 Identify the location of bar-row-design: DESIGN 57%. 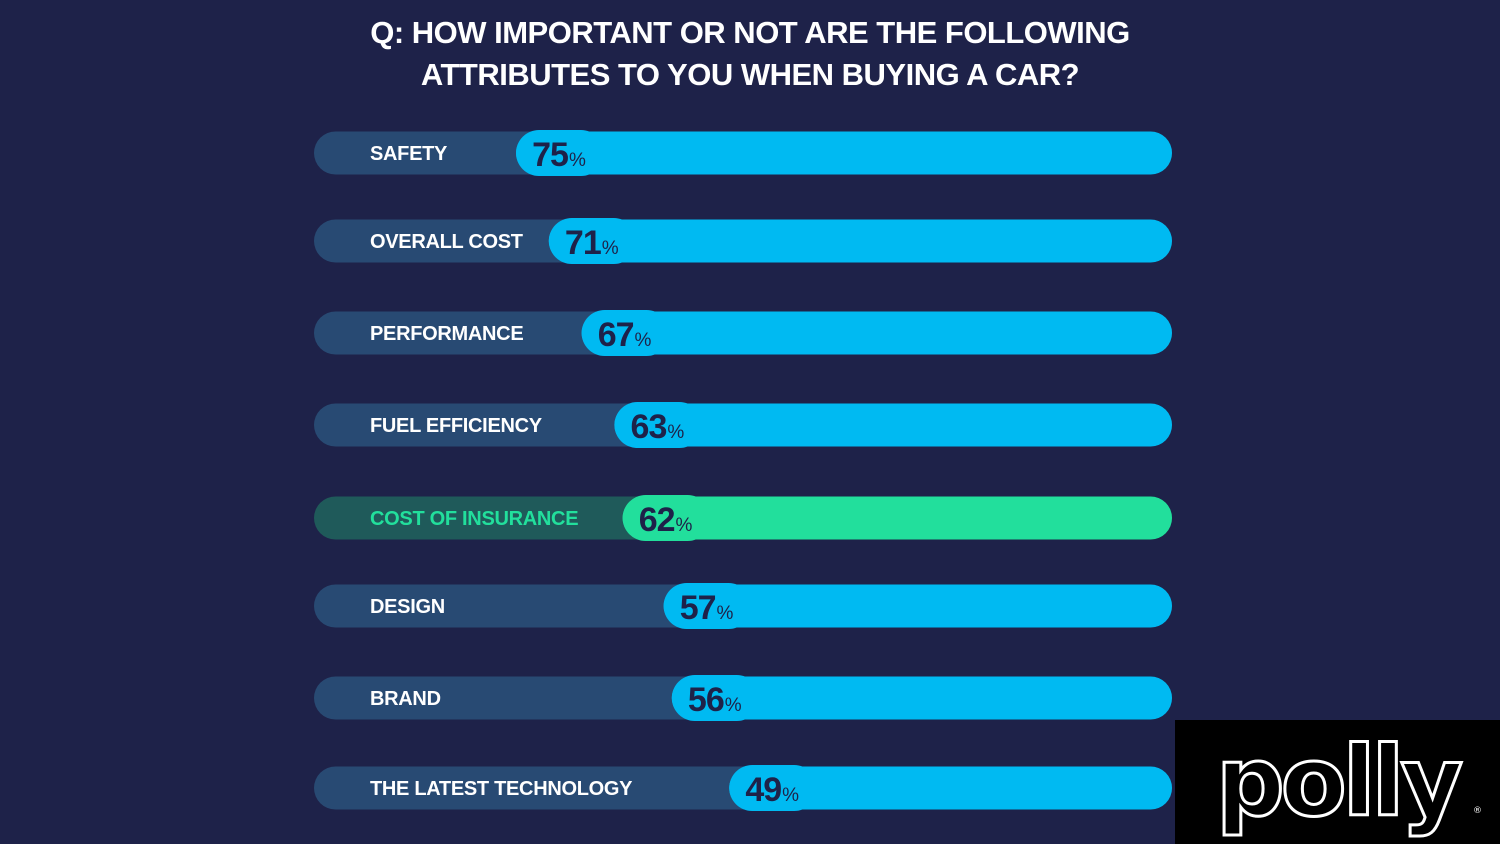
(743, 606).